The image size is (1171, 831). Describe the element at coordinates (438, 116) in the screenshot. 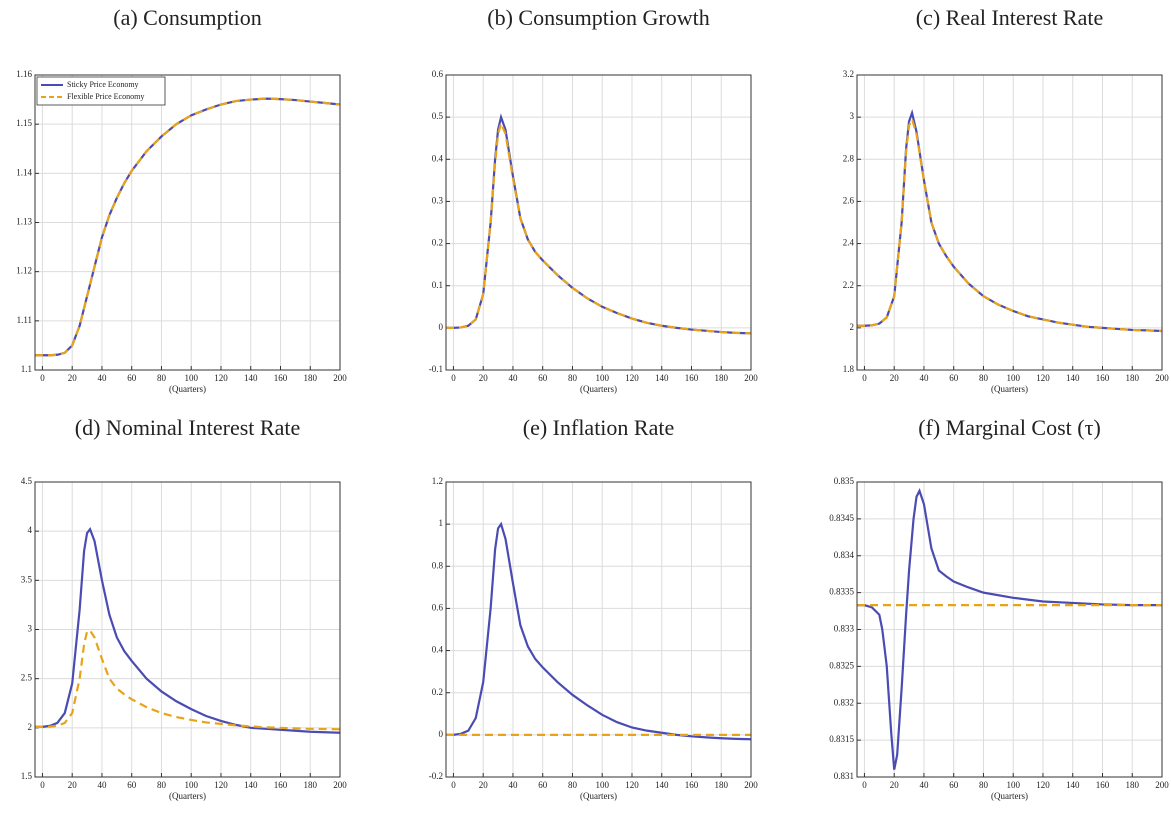

I see `y-tick-label: 0.5` at that location.